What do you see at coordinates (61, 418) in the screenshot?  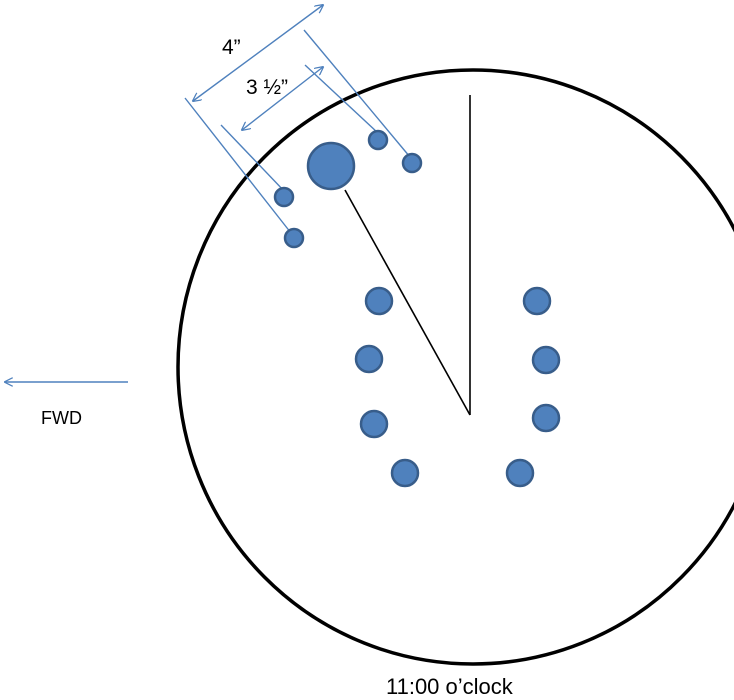 I see `forward-label: FWD` at bounding box center [61, 418].